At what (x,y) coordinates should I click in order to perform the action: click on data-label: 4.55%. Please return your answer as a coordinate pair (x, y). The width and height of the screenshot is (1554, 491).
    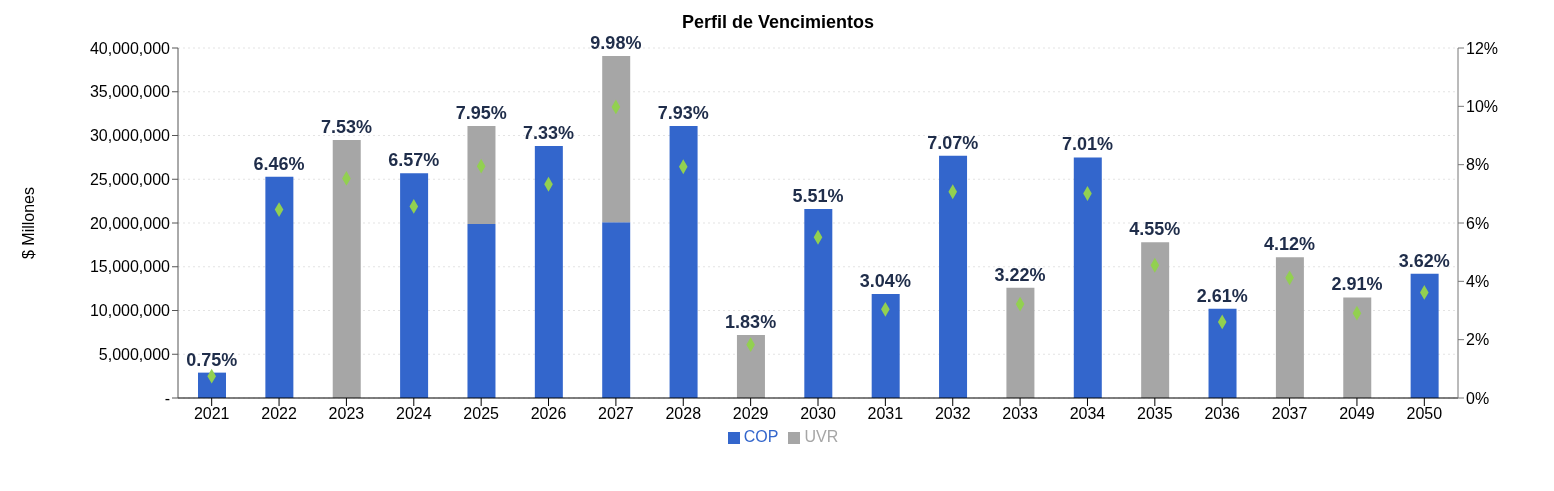
    Looking at the image, I should click on (1155, 229).